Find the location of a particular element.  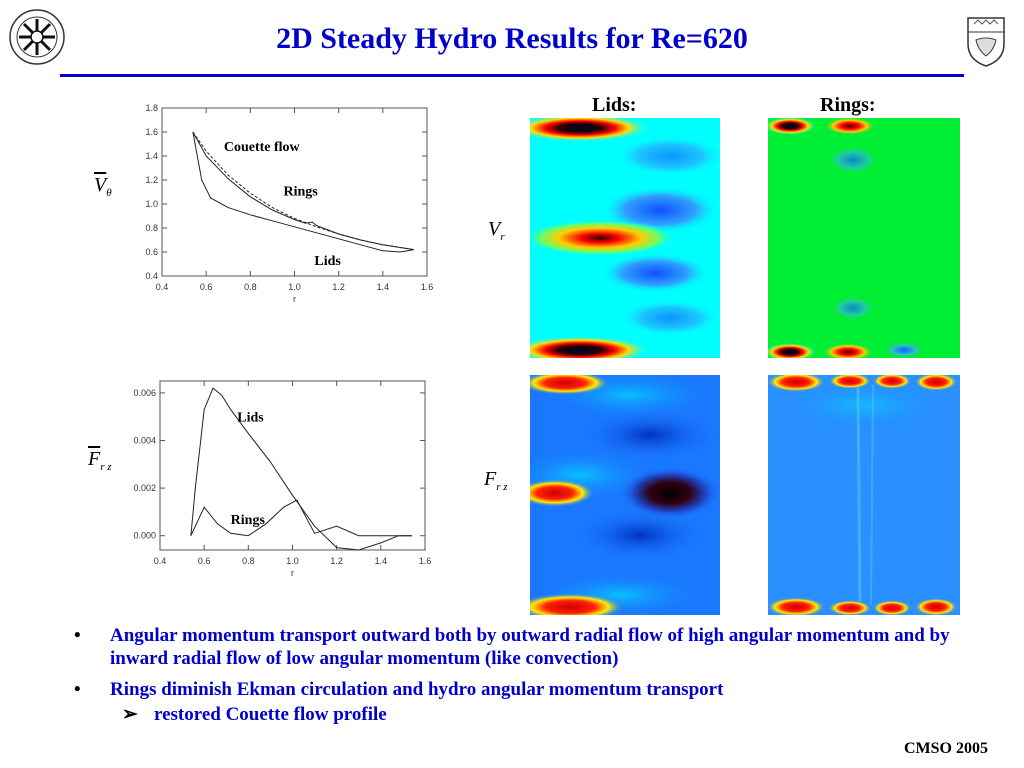

rings-vr-field is located at coordinates (864, 238).